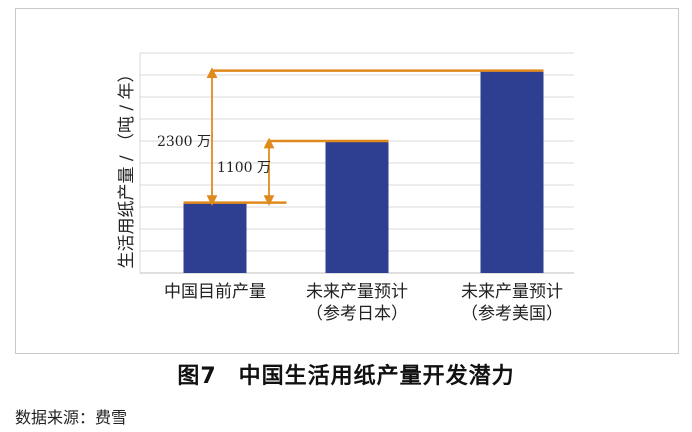 This screenshot has height=432, width=692. I want to click on category-labels: 中国目前产量 未来产量预计（参考日本）未来产量预计（参考美国）, so click(363, 303).